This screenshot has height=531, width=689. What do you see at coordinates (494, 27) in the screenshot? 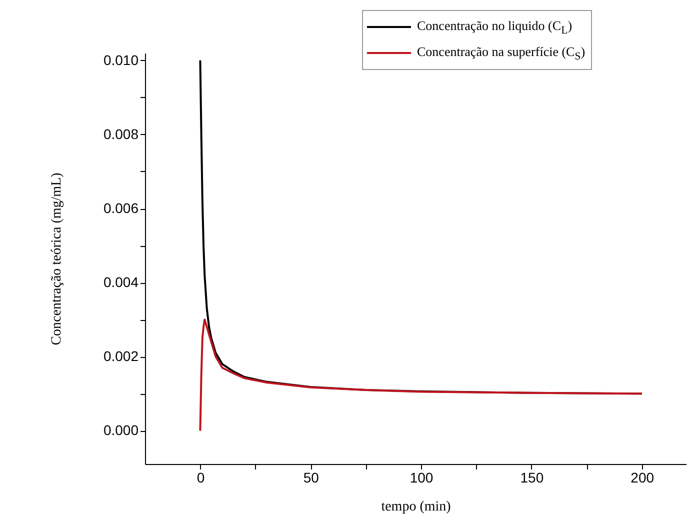
I see `legend-label: Concentração no liquido (C$_{L}$)` at bounding box center [494, 27].